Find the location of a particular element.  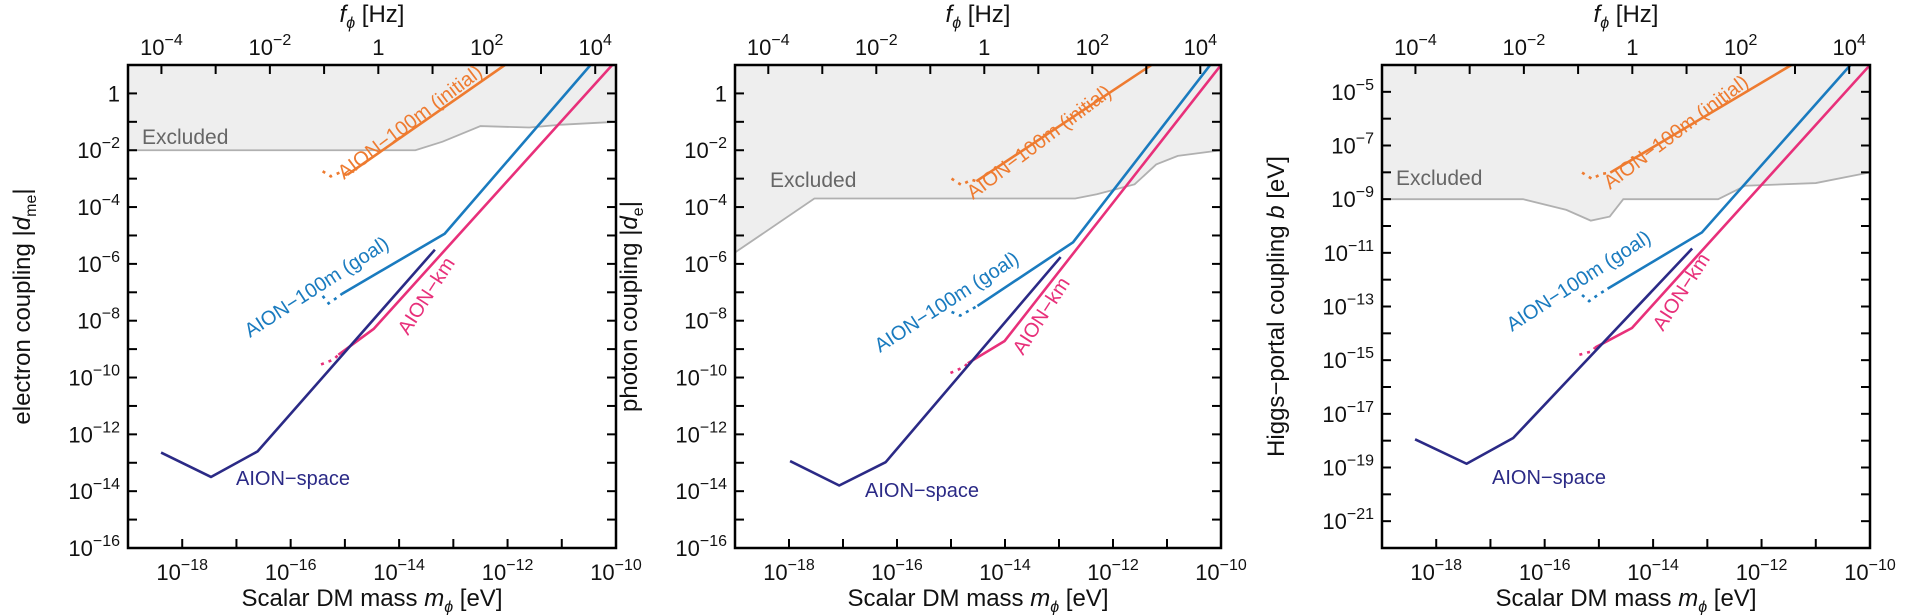

y-tick-label: 10⁻¹¹ is located at coordinates (1349, 252).